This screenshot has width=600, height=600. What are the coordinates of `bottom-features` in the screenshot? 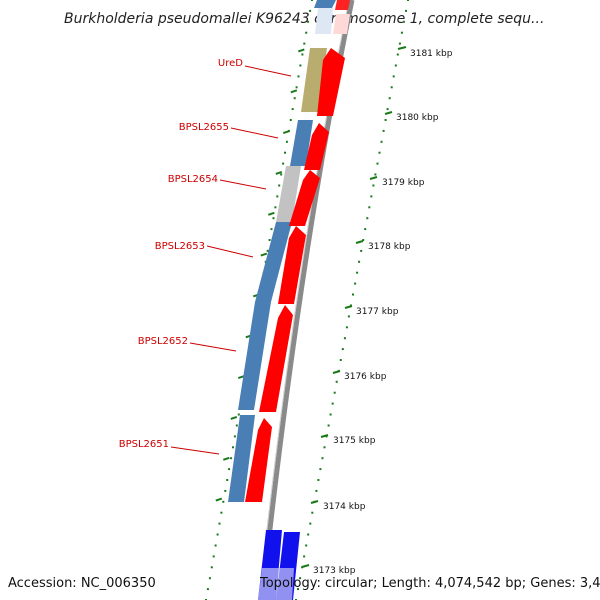 It's located at (279, 565).